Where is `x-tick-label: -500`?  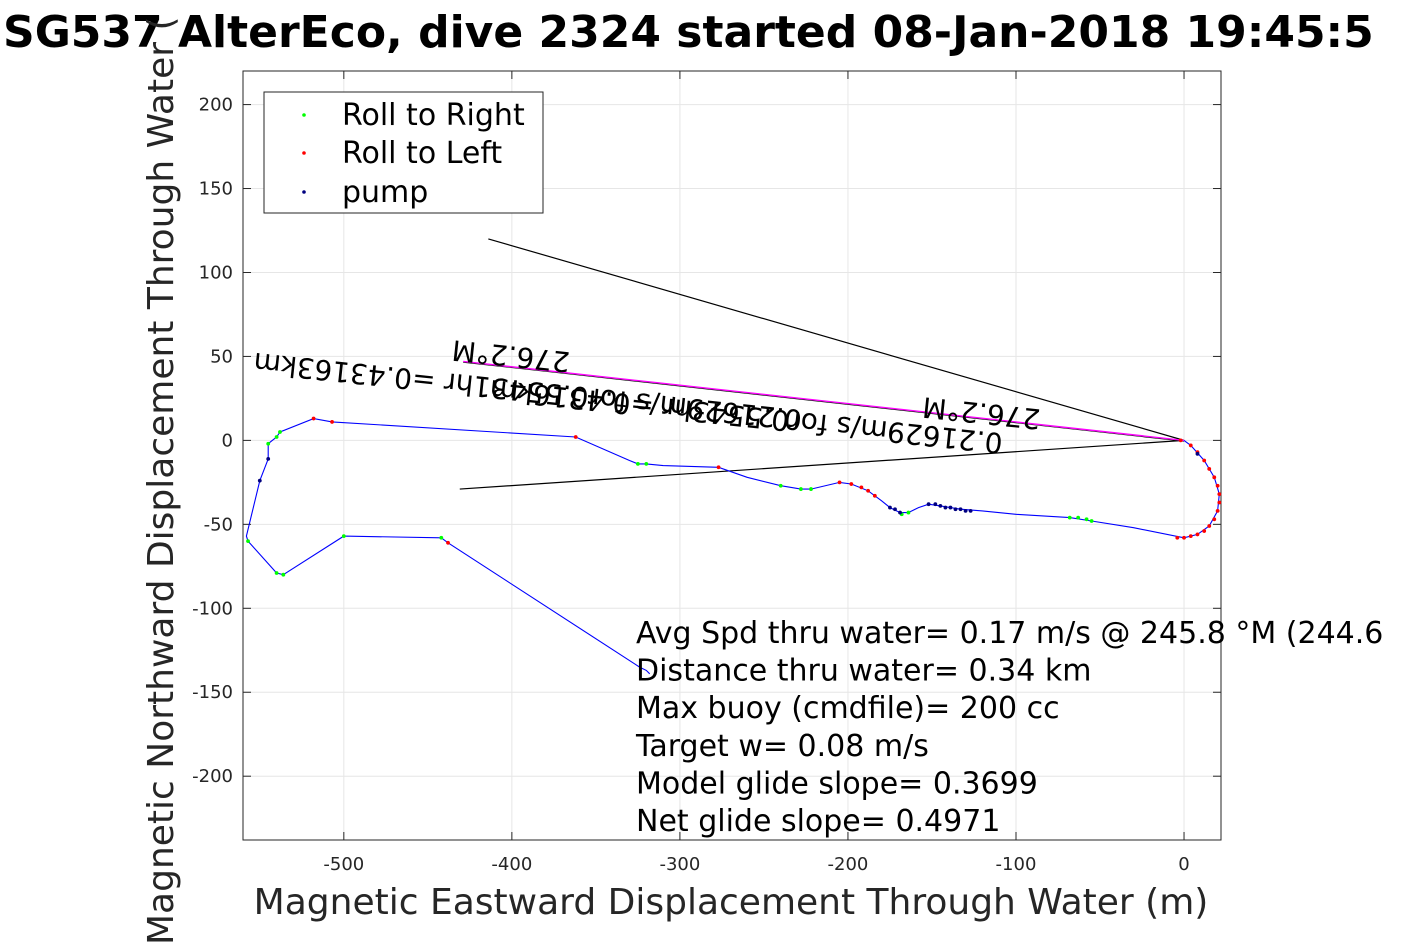 x-tick-label: -500 is located at coordinates (343, 864).